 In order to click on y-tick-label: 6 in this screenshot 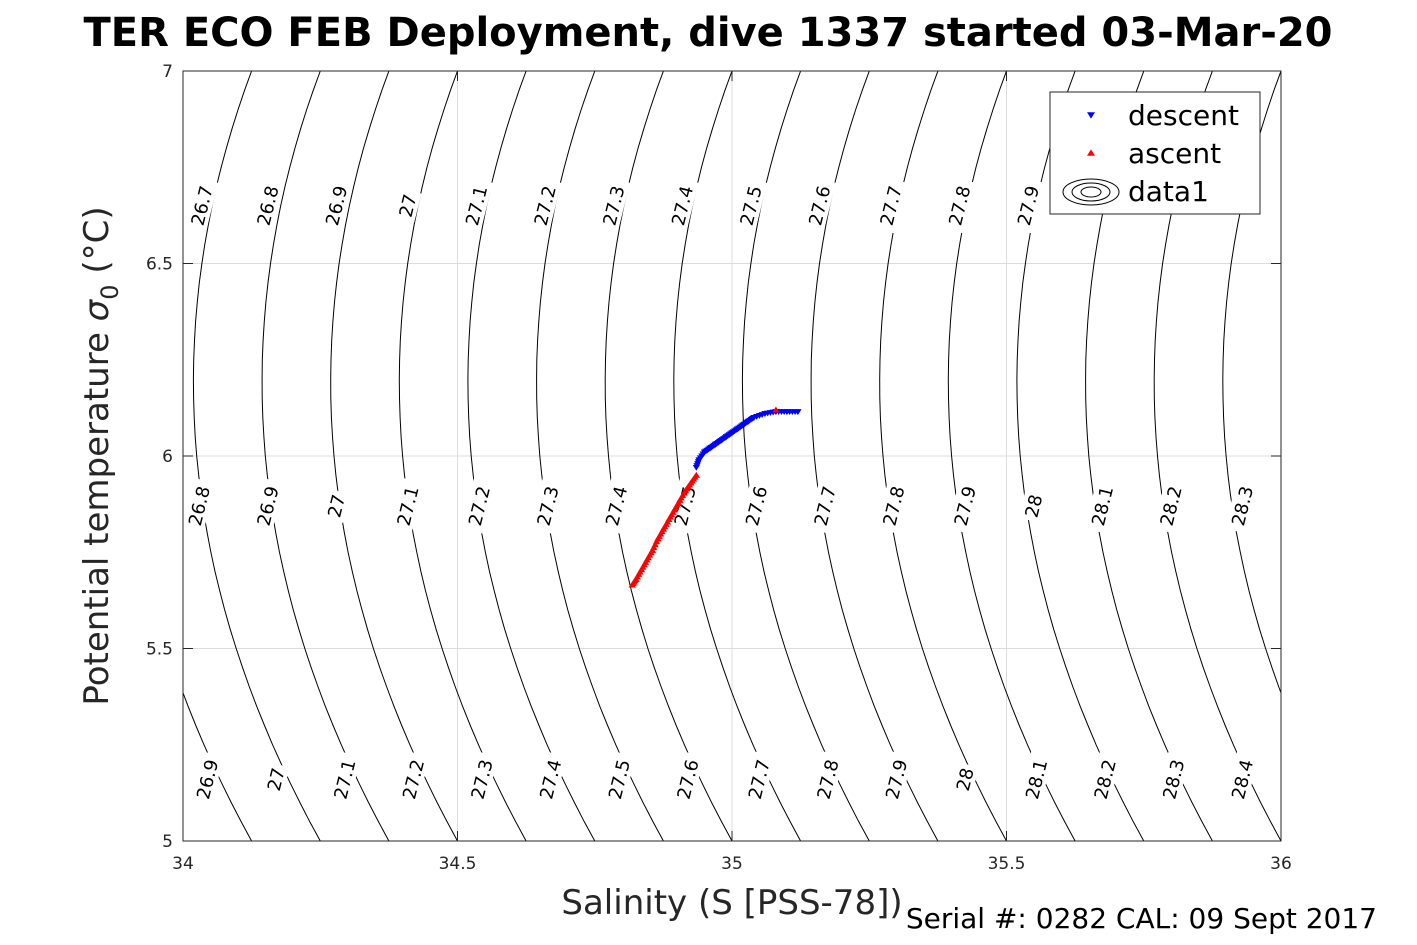, I will do `click(167, 457)`.